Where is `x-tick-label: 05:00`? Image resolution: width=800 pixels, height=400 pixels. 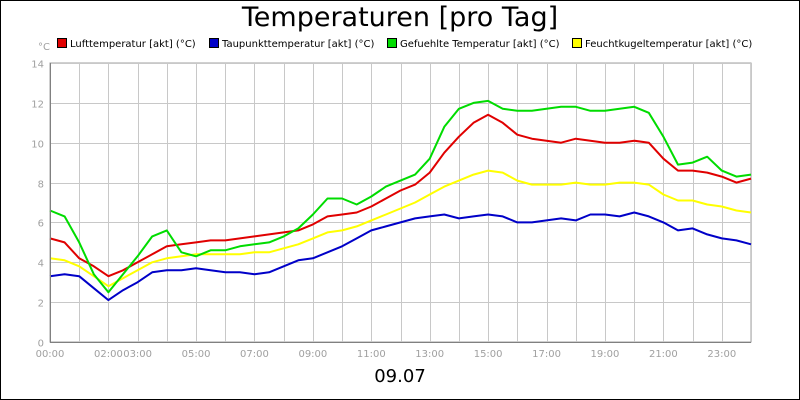
x-tick-label: 05:00 is located at coordinates (196, 354).